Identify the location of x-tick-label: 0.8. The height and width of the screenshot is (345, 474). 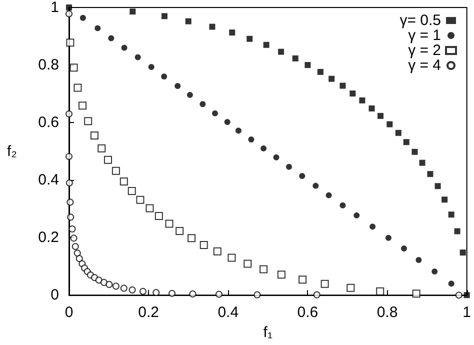
(387, 313).